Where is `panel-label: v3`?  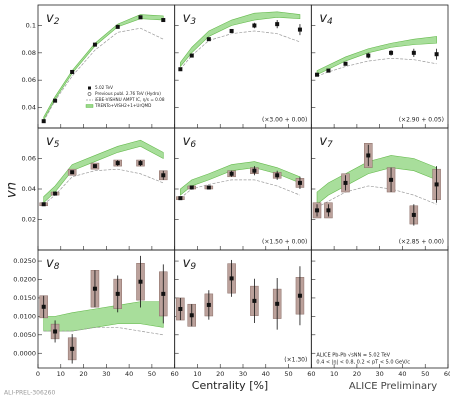
panel-label: v3 is located at coordinates (190, 19).